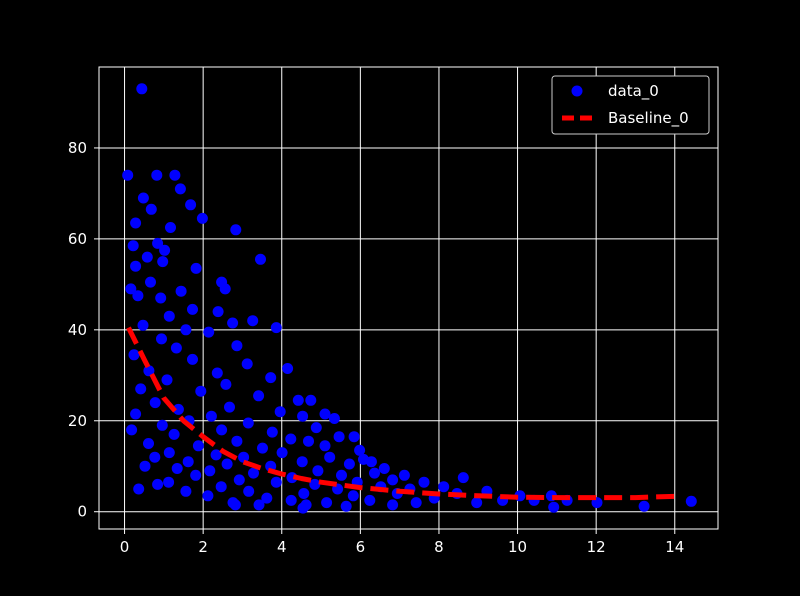  I want to click on y-tick-label: 20, so click(77, 421).